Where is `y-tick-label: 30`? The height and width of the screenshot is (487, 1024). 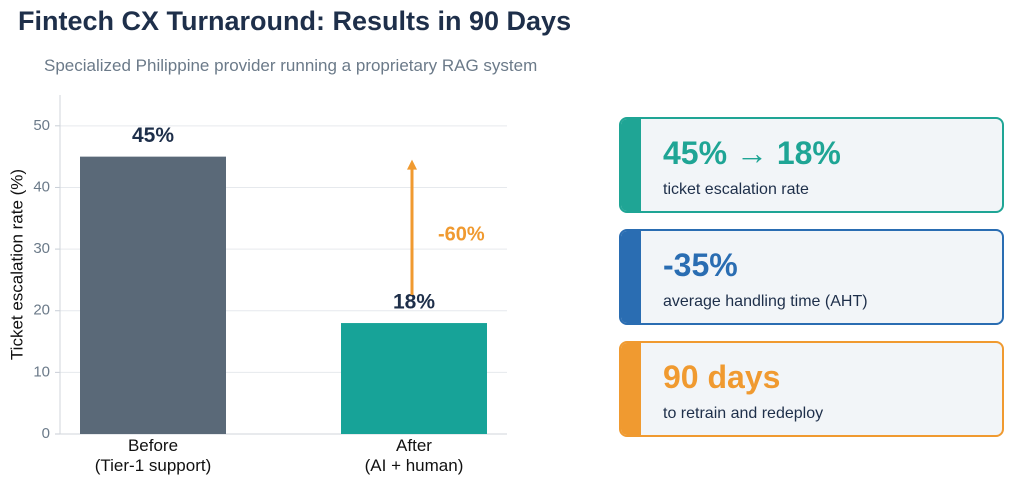 y-tick-label: 30 is located at coordinates (41, 248).